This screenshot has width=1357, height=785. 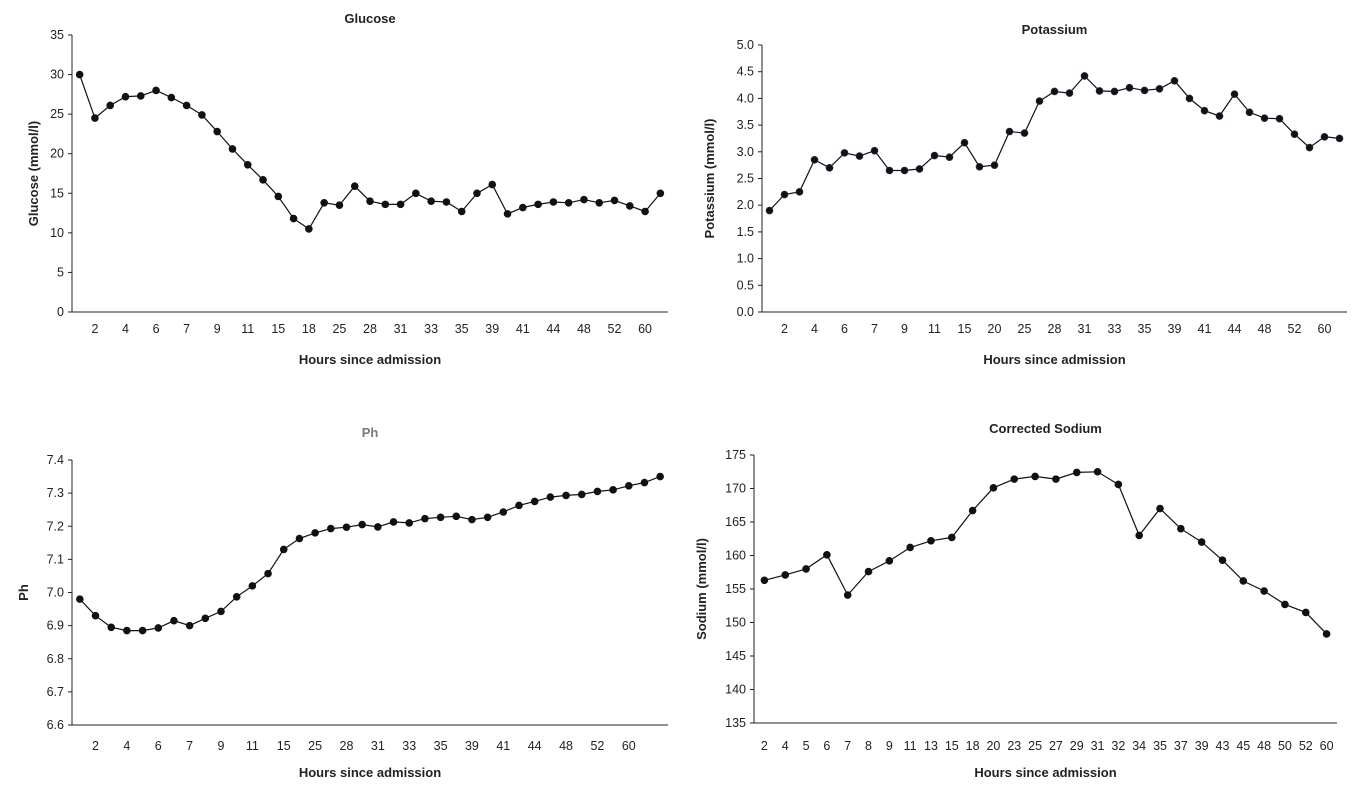 I want to click on sodium-xtick-label: 39, so click(x=1202, y=746).